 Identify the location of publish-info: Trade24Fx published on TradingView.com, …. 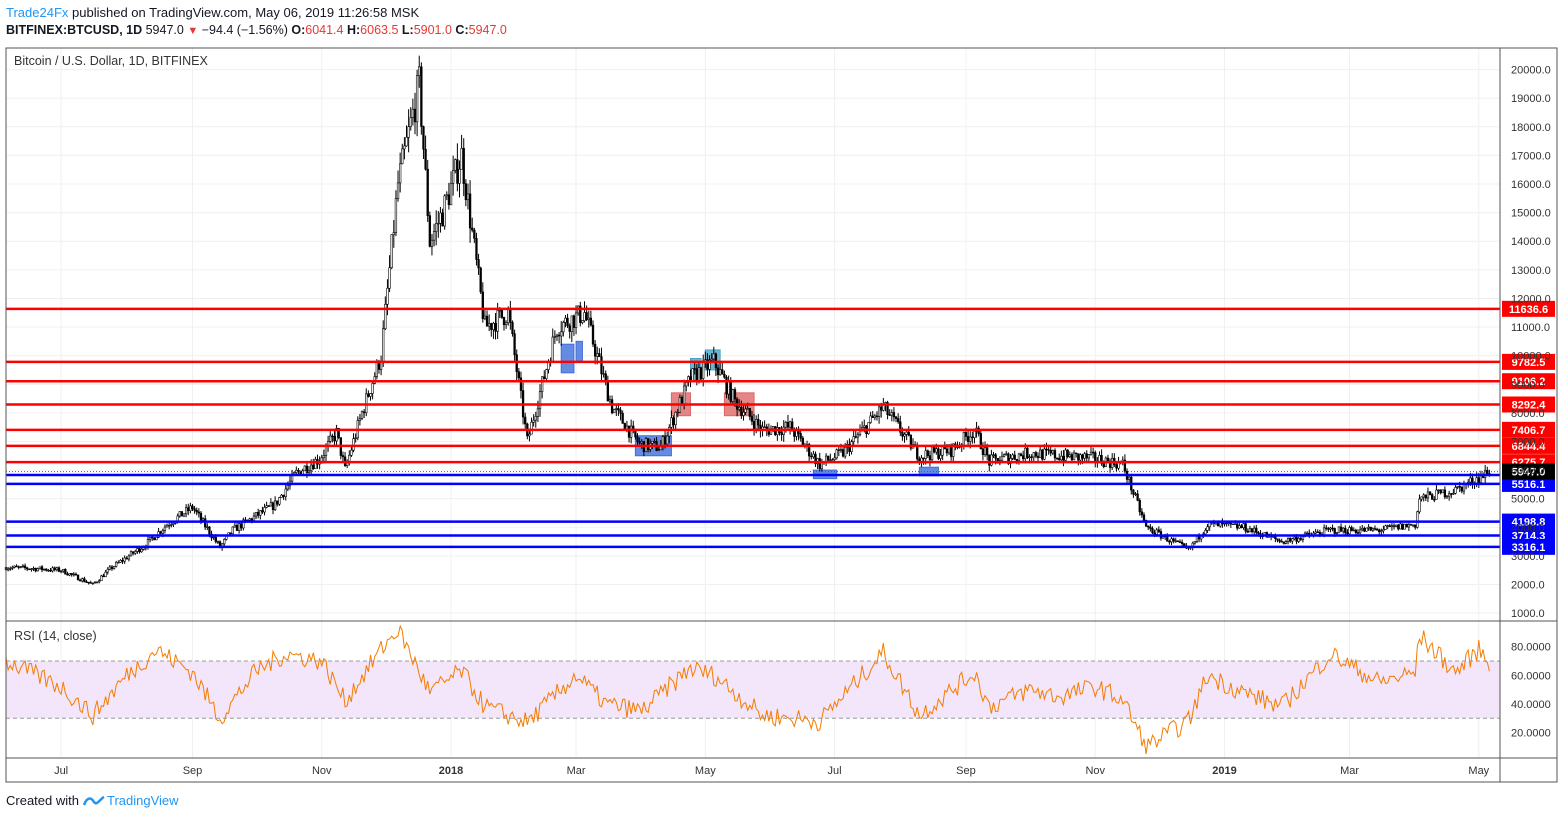
(212, 12).